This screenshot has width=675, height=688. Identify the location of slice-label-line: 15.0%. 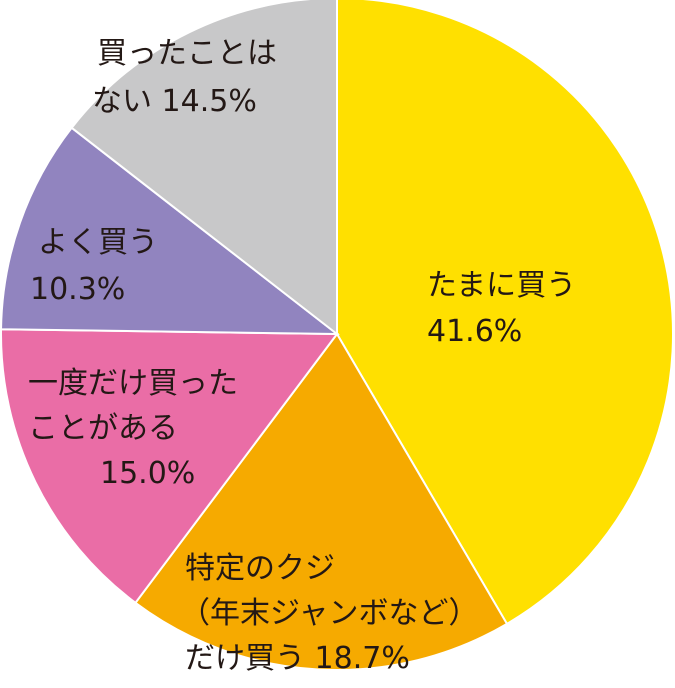
(147, 473).